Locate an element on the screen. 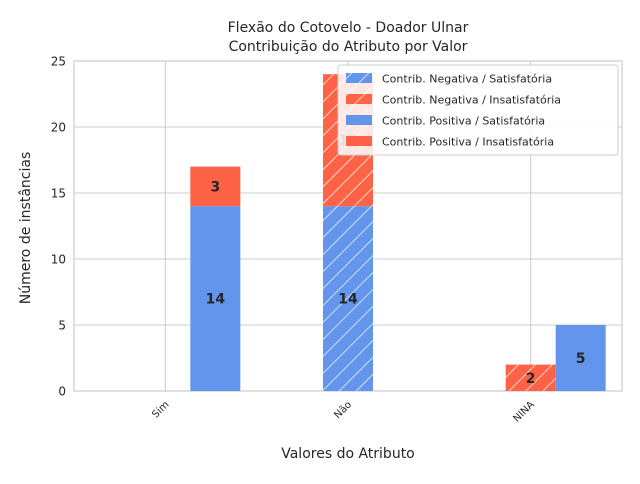  x-tick-label: Não is located at coordinates (343, 410).